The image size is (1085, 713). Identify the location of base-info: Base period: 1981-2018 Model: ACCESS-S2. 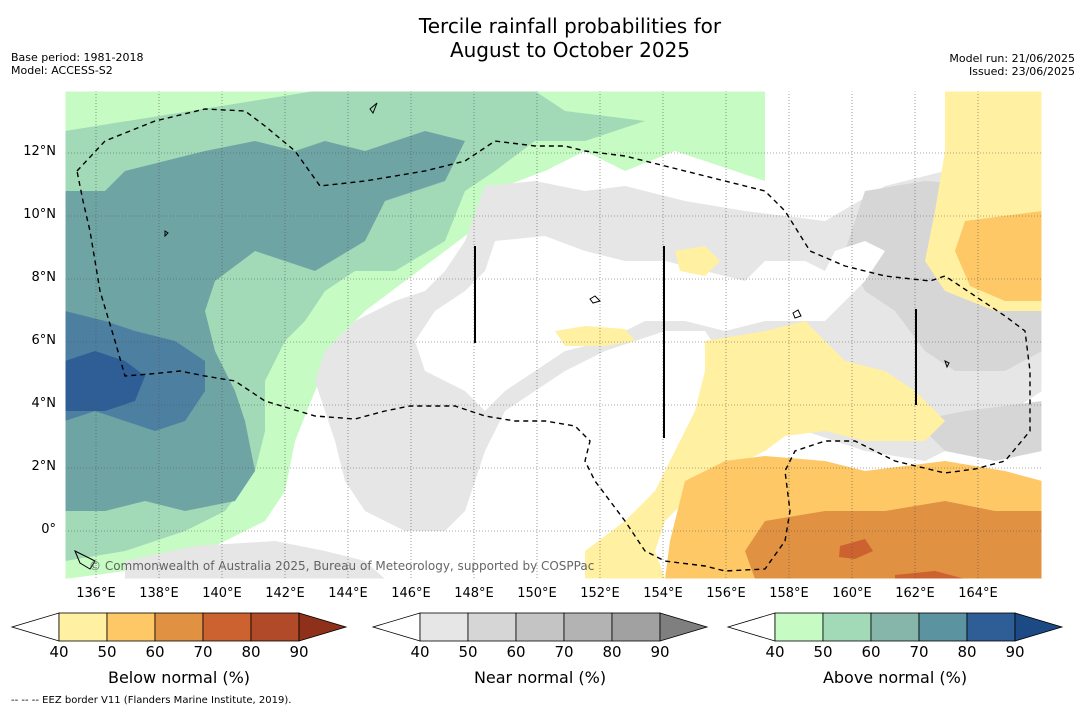
(77, 64).